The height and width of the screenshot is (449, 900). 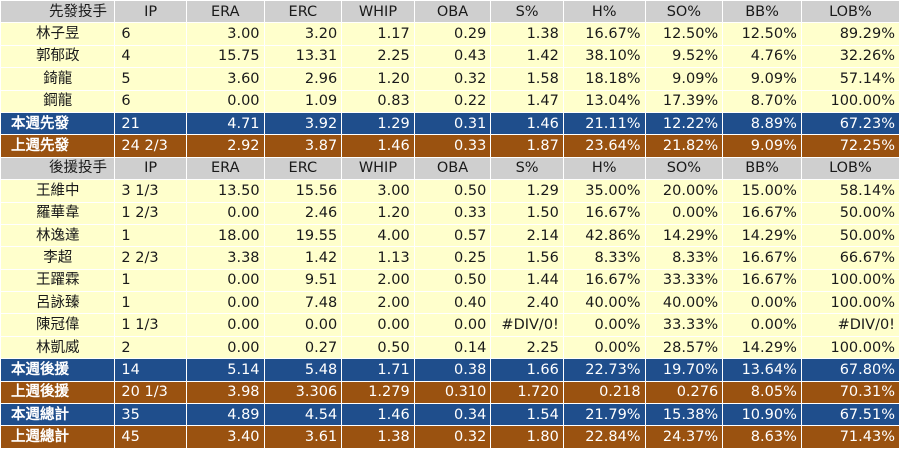 What do you see at coordinates (303, 123) in the screenshot?
I see `stat-cell: 3.92` at bounding box center [303, 123].